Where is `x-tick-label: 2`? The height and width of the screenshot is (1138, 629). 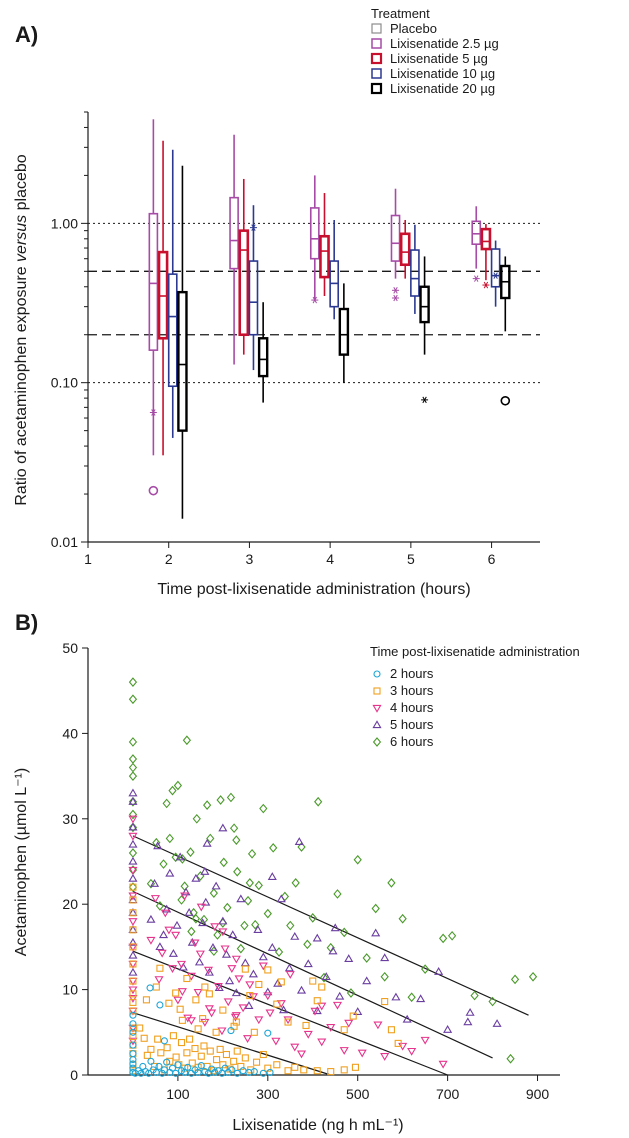
x-tick-label: 2 is located at coordinates (169, 559).